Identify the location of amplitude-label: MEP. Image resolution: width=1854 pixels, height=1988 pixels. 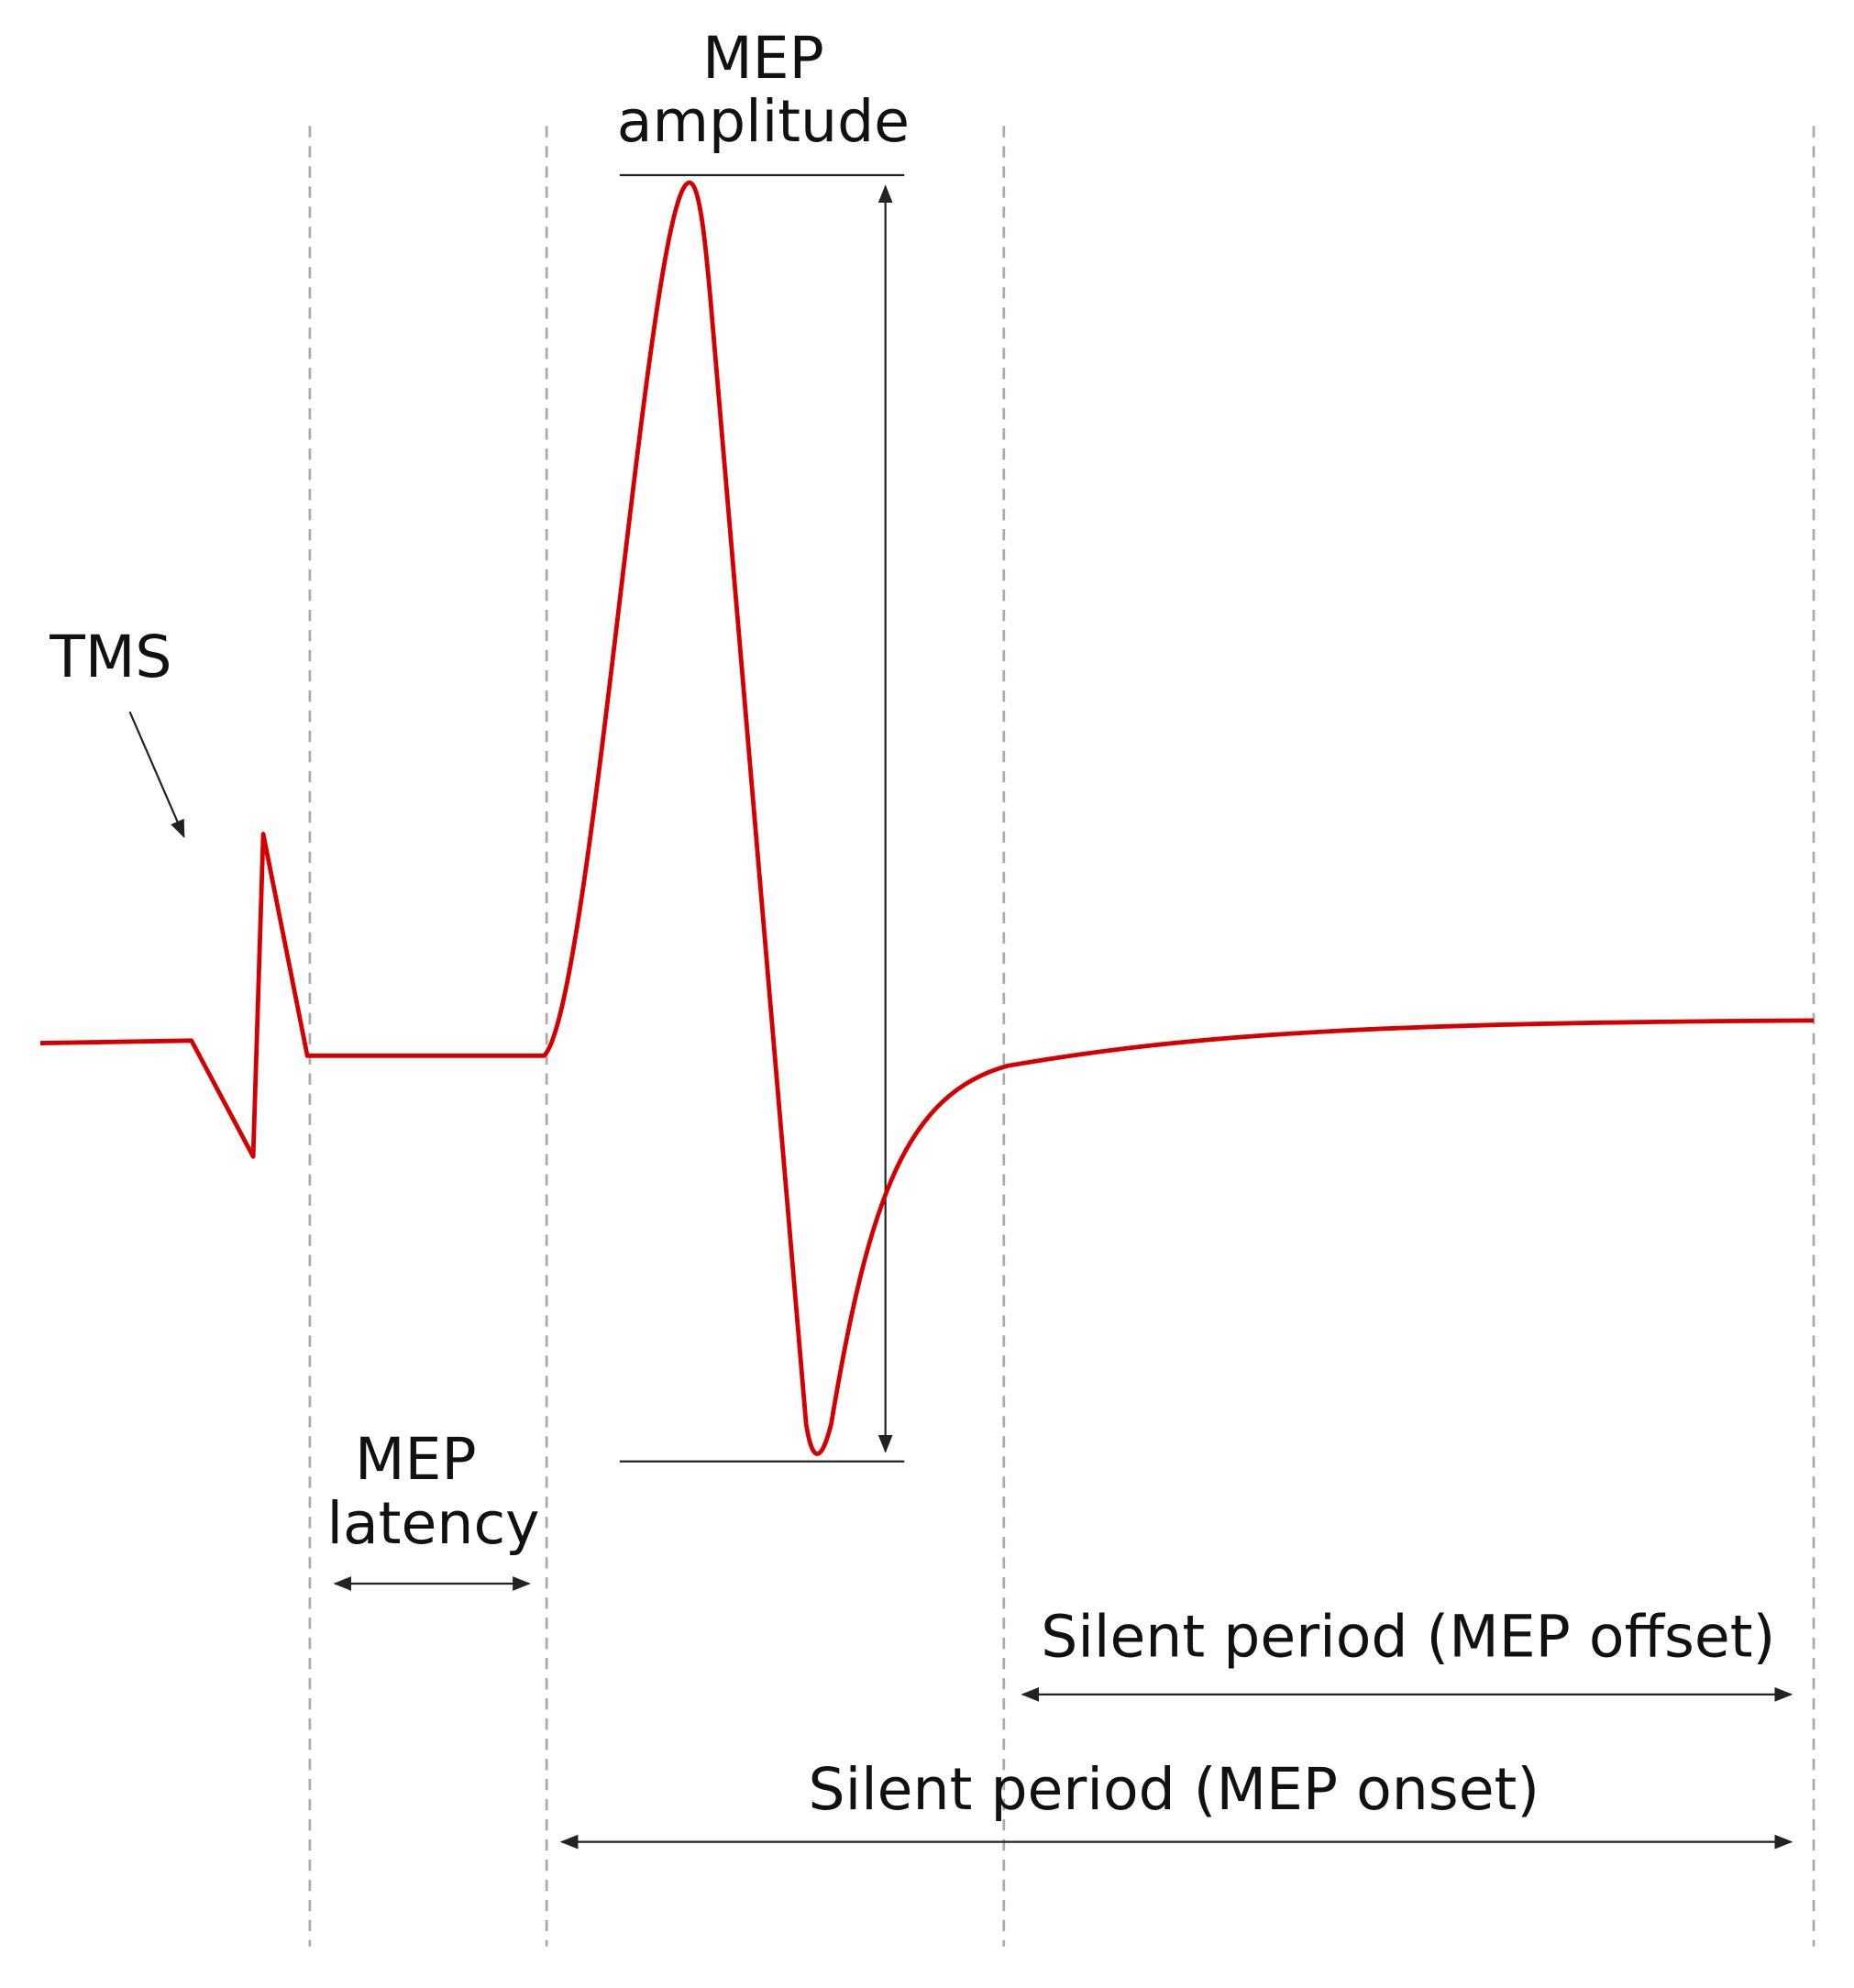
(763, 58).